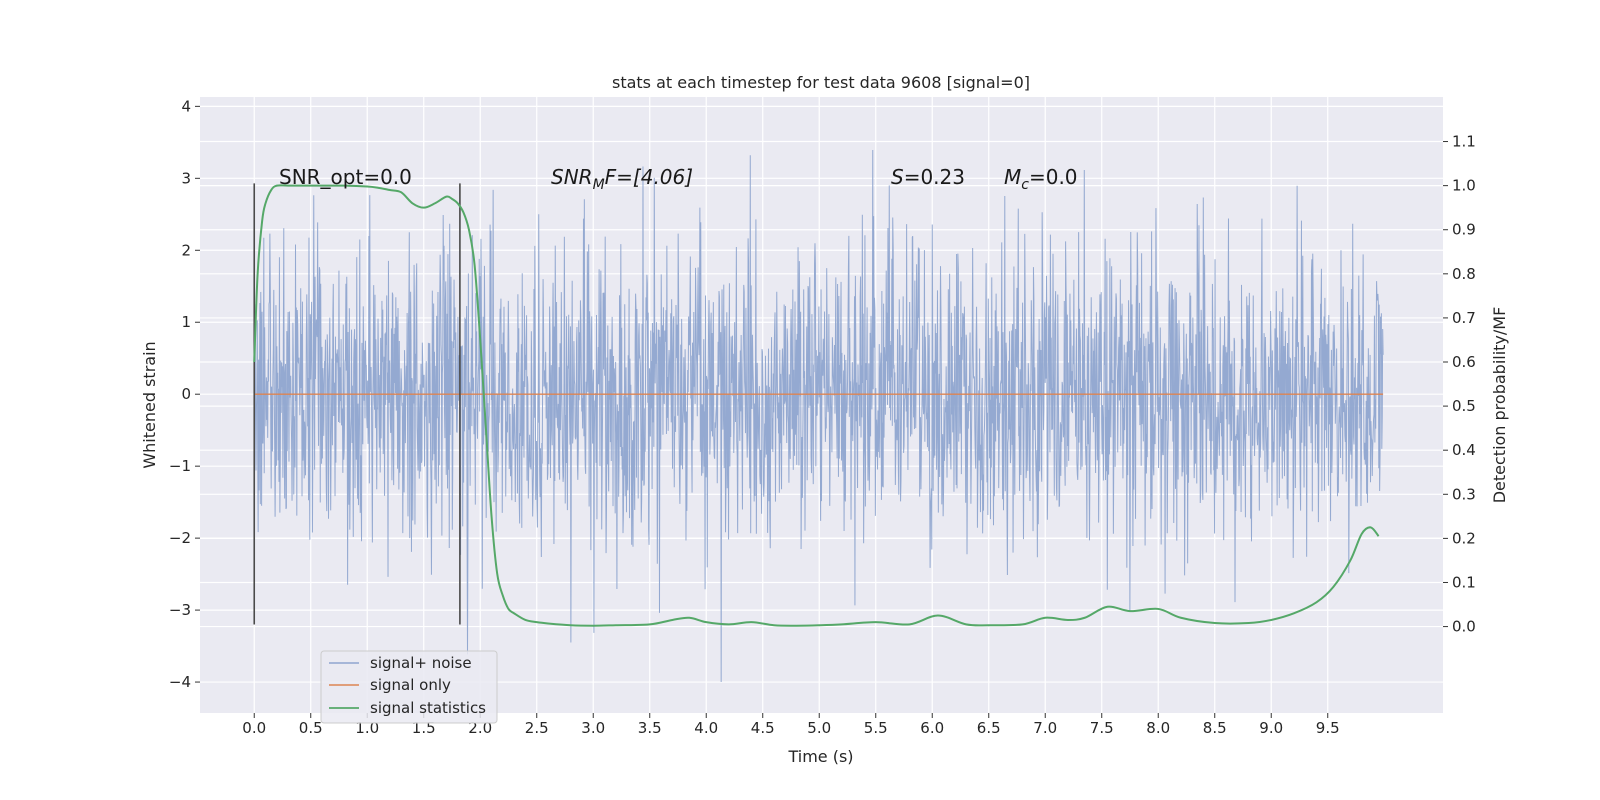 Image resolution: width=1600 pixels, height=800 pixels. Describe the element at coordinates (149, 404) in the screenshot. I see `y-axis-label: Whitened strain` at that location.